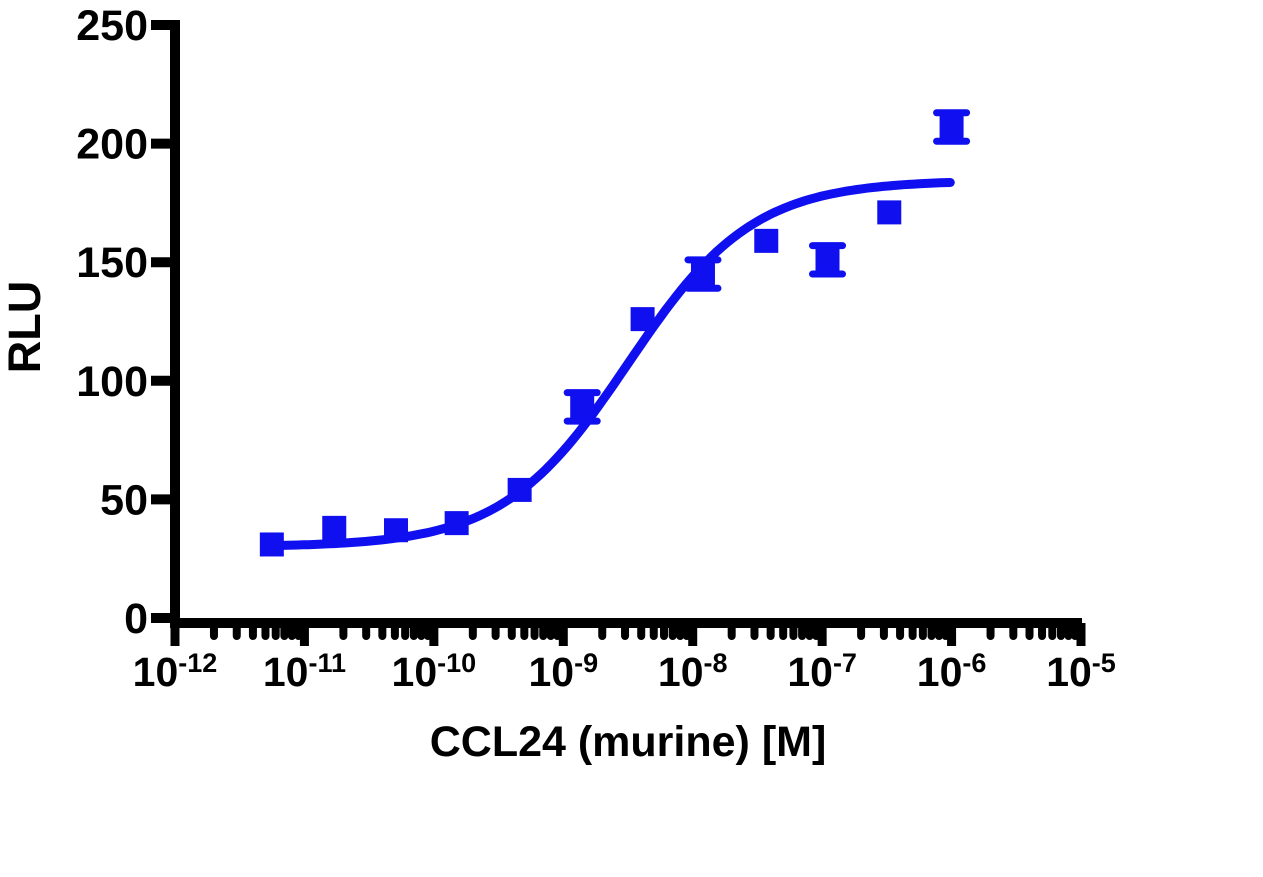 The width and height of the screenshot is (1263, 877). I want to click on x-axis-title: CCL24 (murine) [M], so click(628, 742).